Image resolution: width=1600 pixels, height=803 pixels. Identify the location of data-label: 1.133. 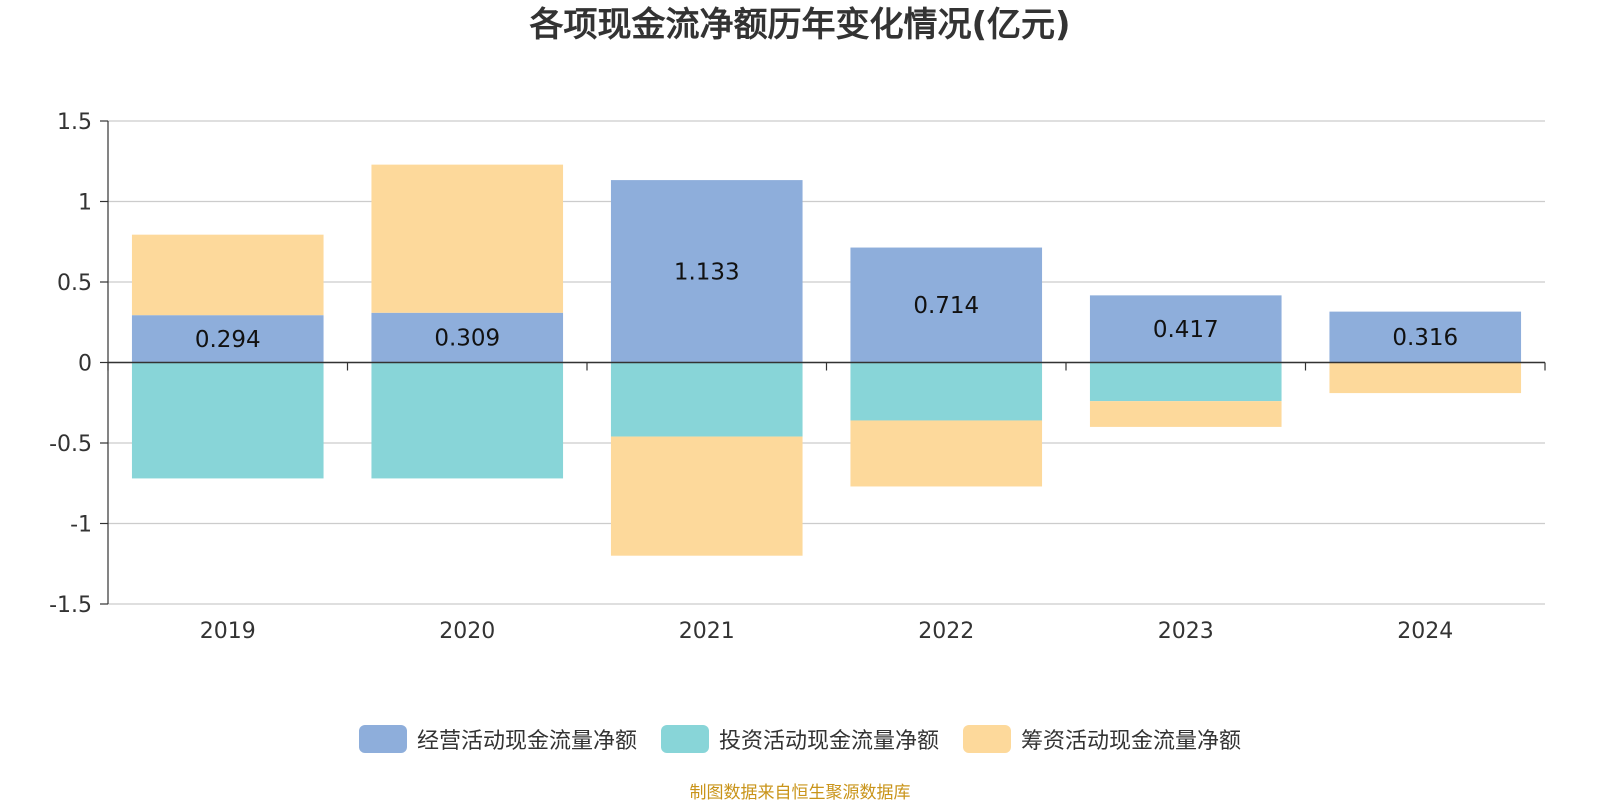
(707, 272).